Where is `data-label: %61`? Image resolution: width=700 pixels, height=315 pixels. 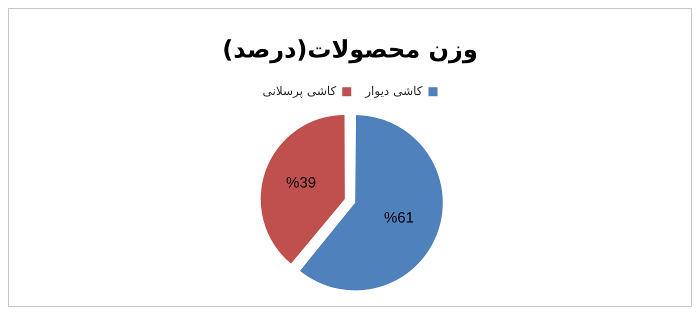
data-label: %61 is located at coordinates (399, 218).